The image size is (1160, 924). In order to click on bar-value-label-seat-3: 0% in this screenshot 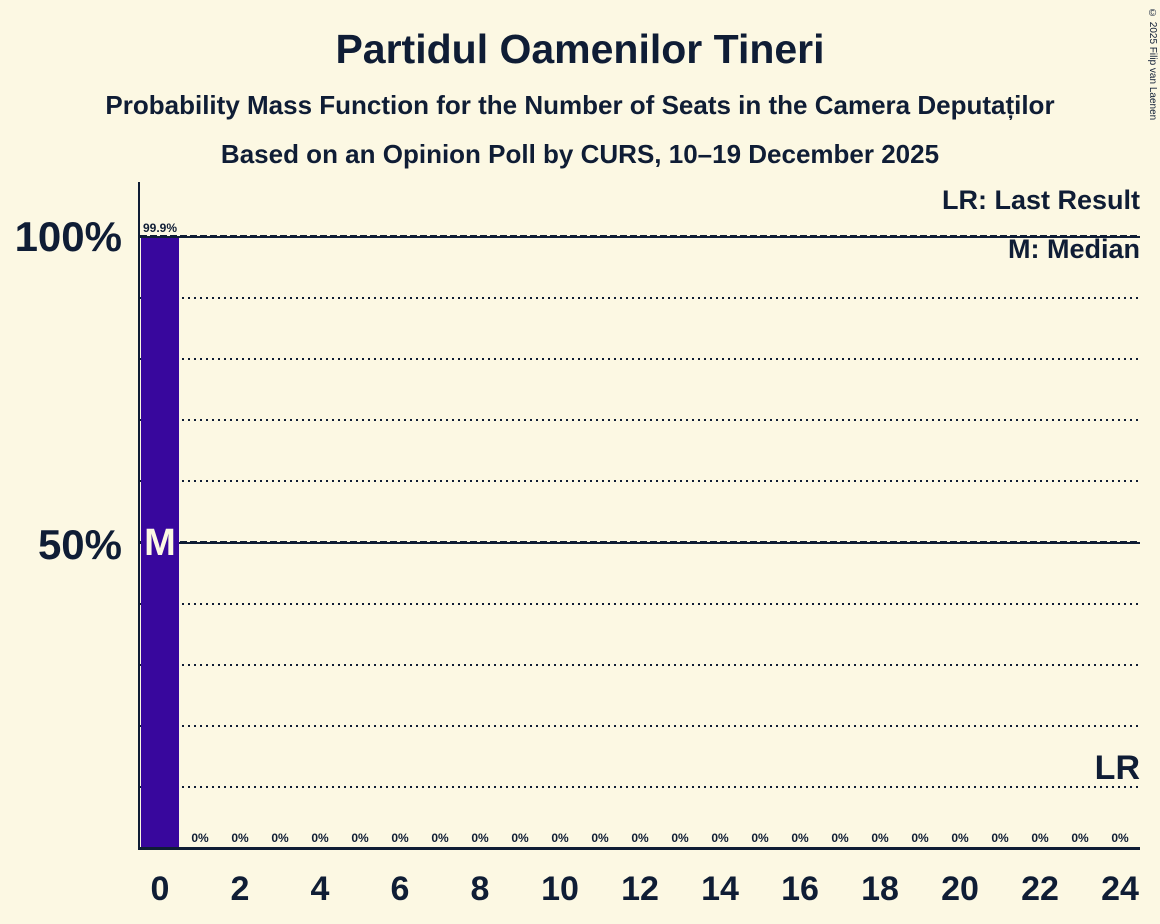, I will do `click(280, 838)`.